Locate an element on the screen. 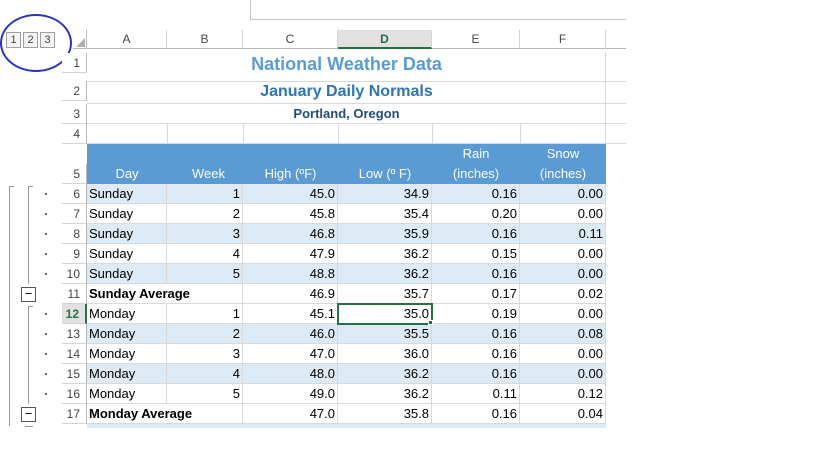 Image resolution: width=819 pixels, height=460 pixels. cell-high: 47.9 is located at coordinates (290, 254).